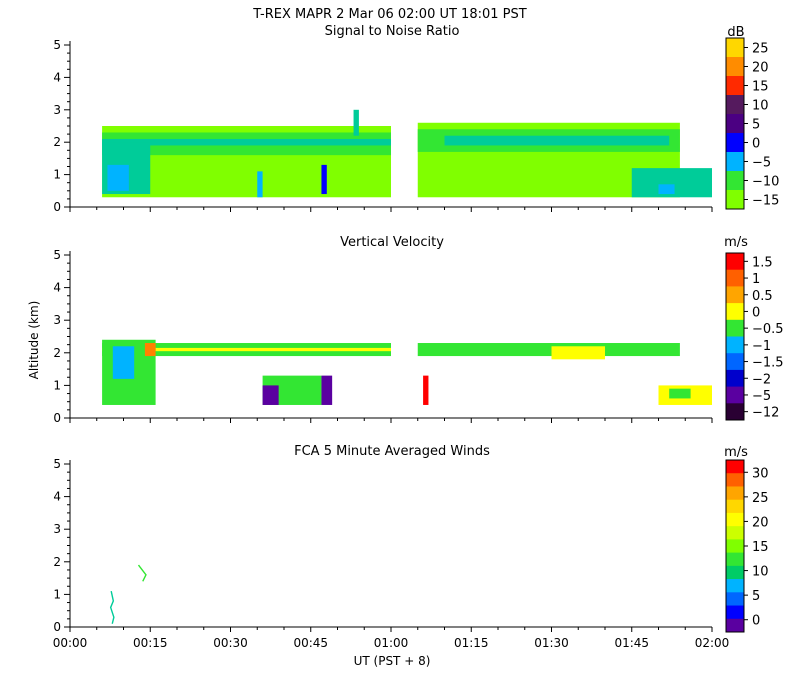 Image resolution: width=800 pixels, height=700 pixels. I want to click on x-tick-label: 00:15, so click(150, 643).